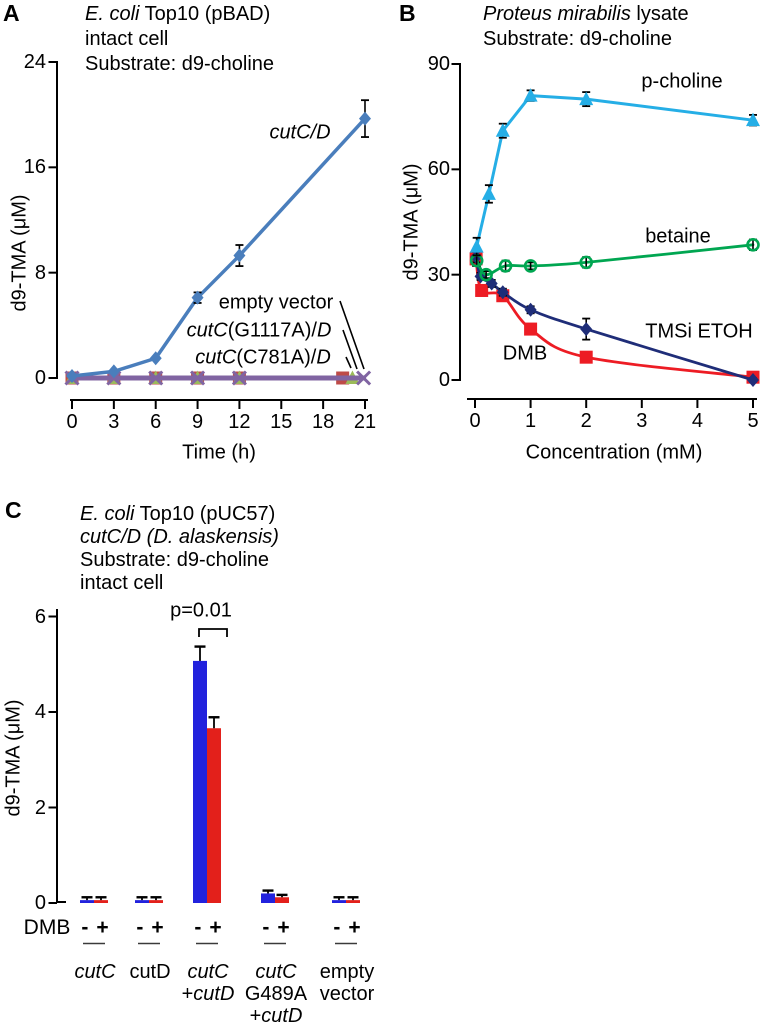  What do you see at coordinates (34, 167) in the screenshot?
I see `panel-a-y-tick-label: 16` at bounding box center [34, 167].